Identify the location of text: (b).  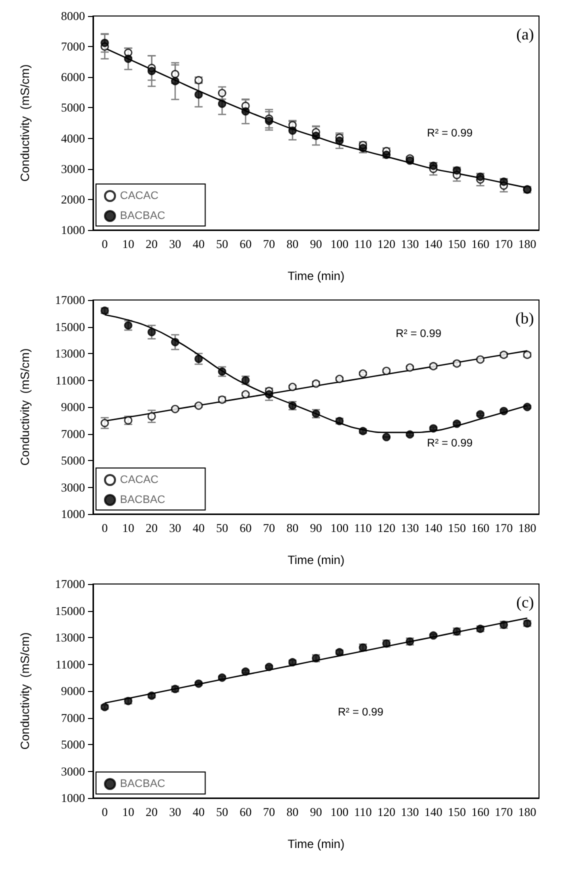
(524, 319).